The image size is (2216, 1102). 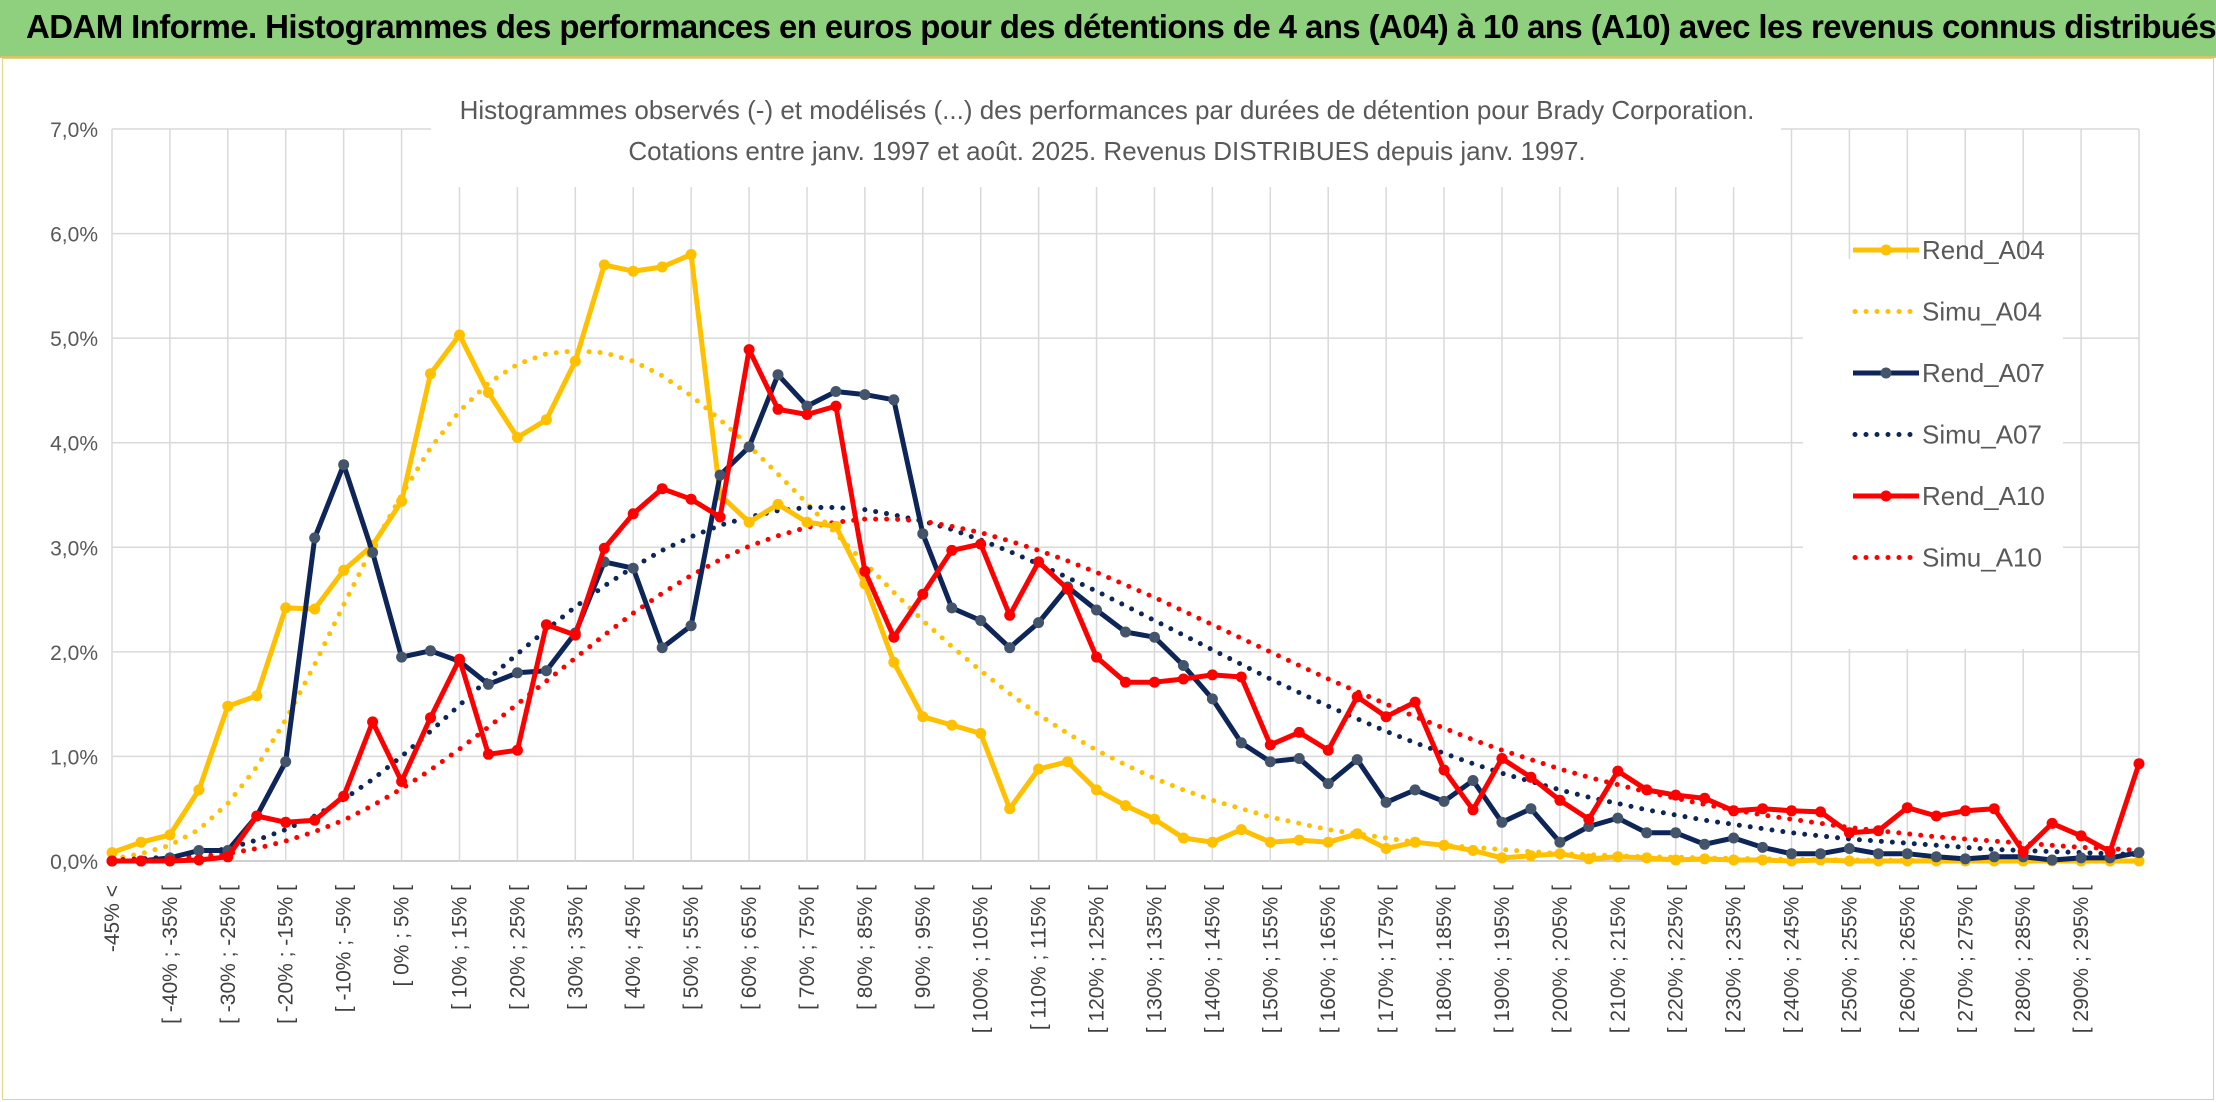 What do you see at coordinates (228, 954) in the screenshot?
I see `x-tick-label: [ -30% ; -25% [` at bounding box center [228, 954].